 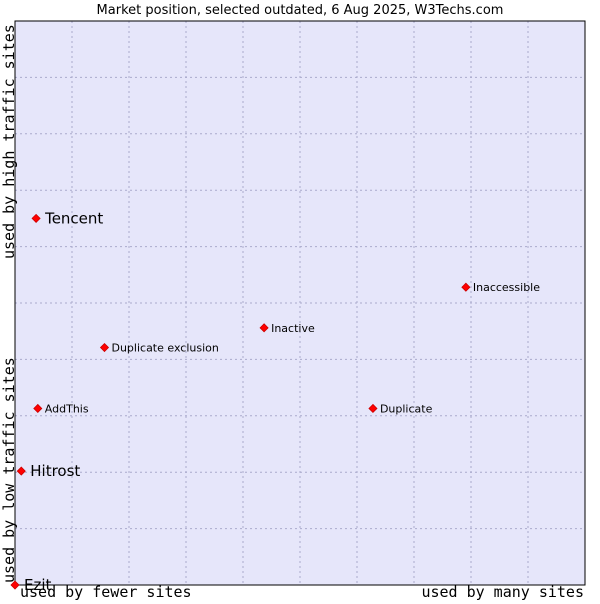 What do you see at coordinates (38, 585) in the screenshot?
I see `point-label: Ezit` at bounding box center [38, 585].